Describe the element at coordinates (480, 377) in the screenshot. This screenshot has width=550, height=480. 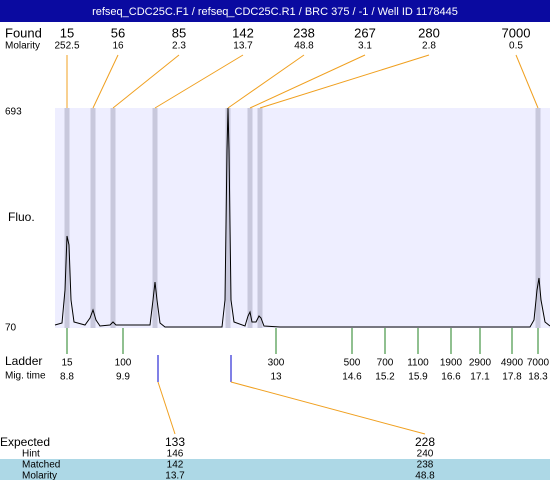
I see `ladder-time: 17.1` at that location.